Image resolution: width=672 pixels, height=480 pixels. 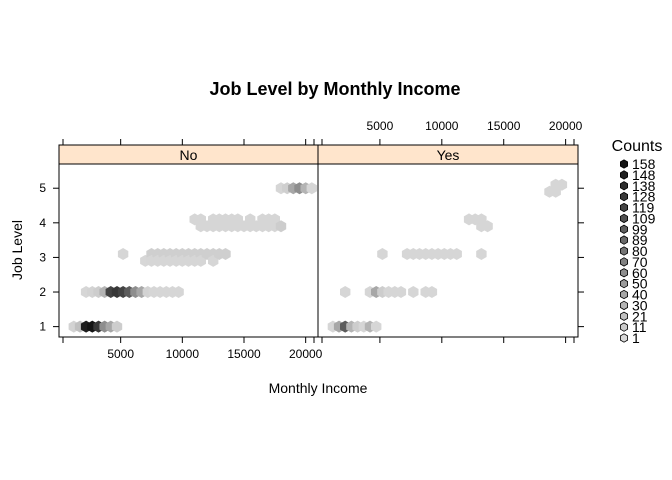 What do you see at coordinates (306, 354) in the screenshot?
I see `x-tick-label-bottom: 20000` at bounding box center [306, 354].